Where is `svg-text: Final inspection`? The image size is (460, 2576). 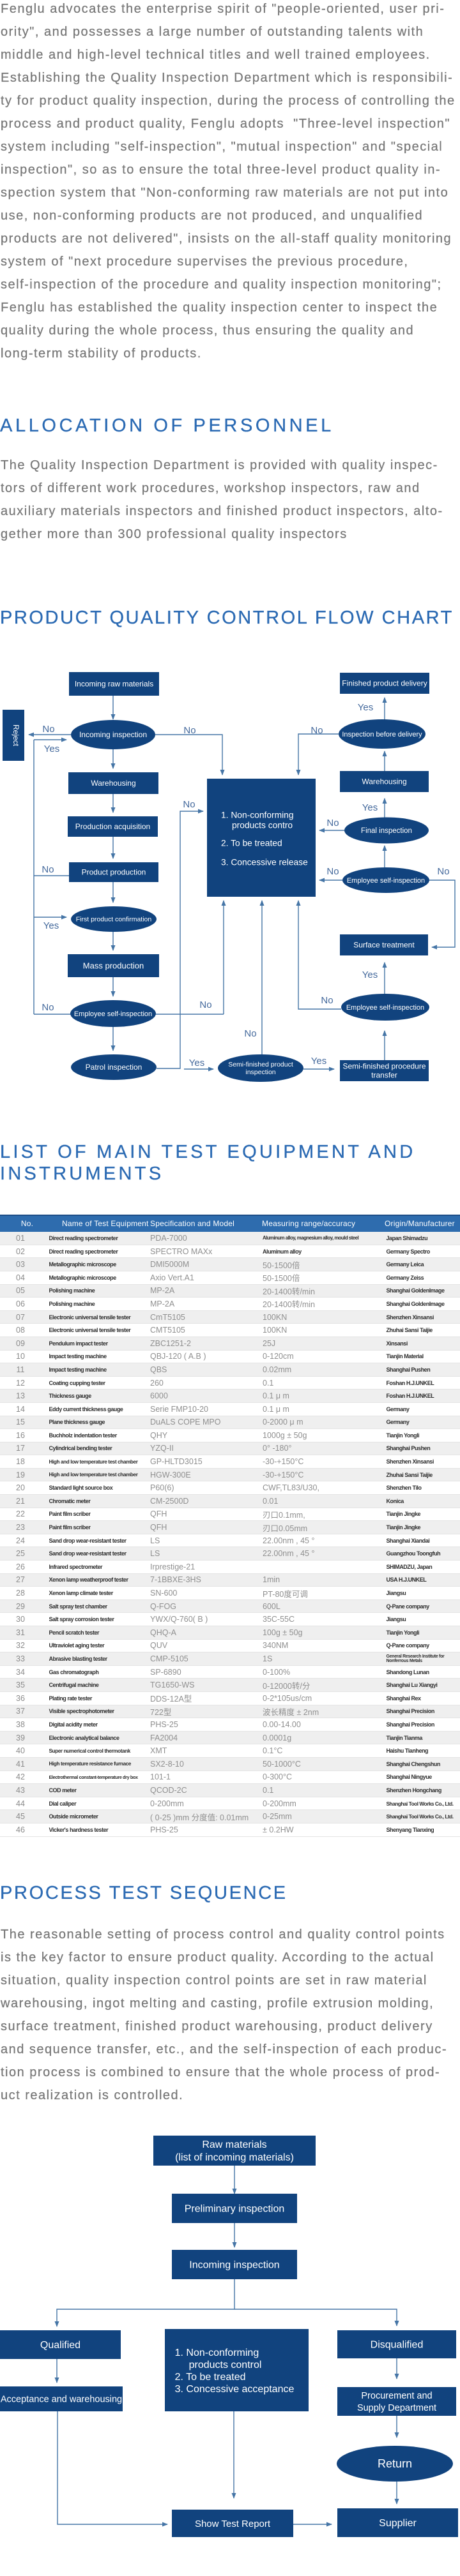 svg-text: Final inspection is located at coordinates (386, 831).